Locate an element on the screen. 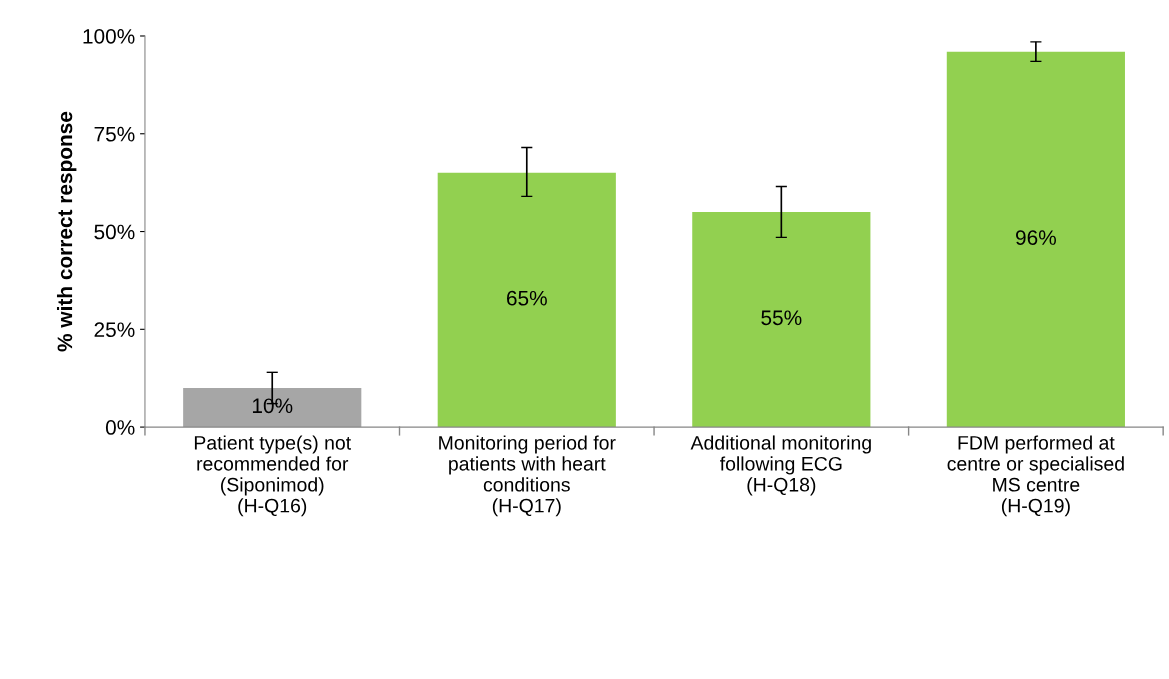 This screenshot has height=679, width=1169. y-tick-label: 100% is located at coordinates (109, 36).